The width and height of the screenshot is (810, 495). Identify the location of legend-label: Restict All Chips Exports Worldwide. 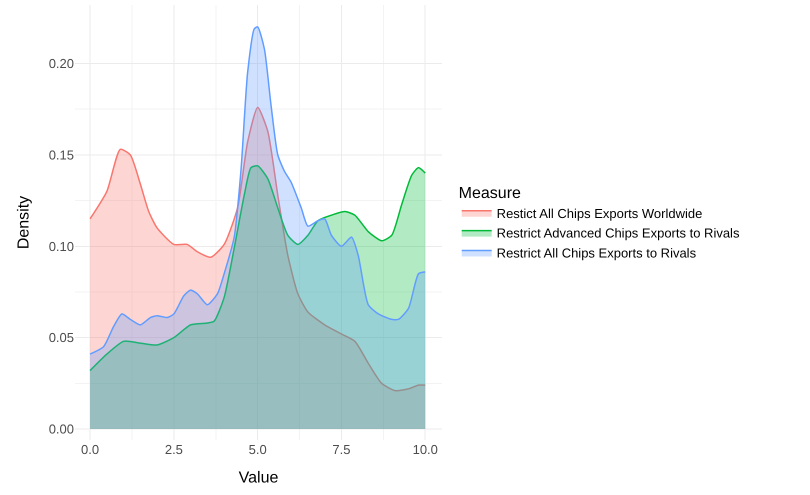
(599, 213).